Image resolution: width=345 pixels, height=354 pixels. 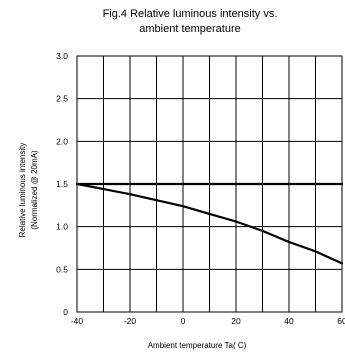 What do you see at coordinates (77, 321) in the screenshot?
I see `x-tick-label: -40` at bounding box center [77, 321].